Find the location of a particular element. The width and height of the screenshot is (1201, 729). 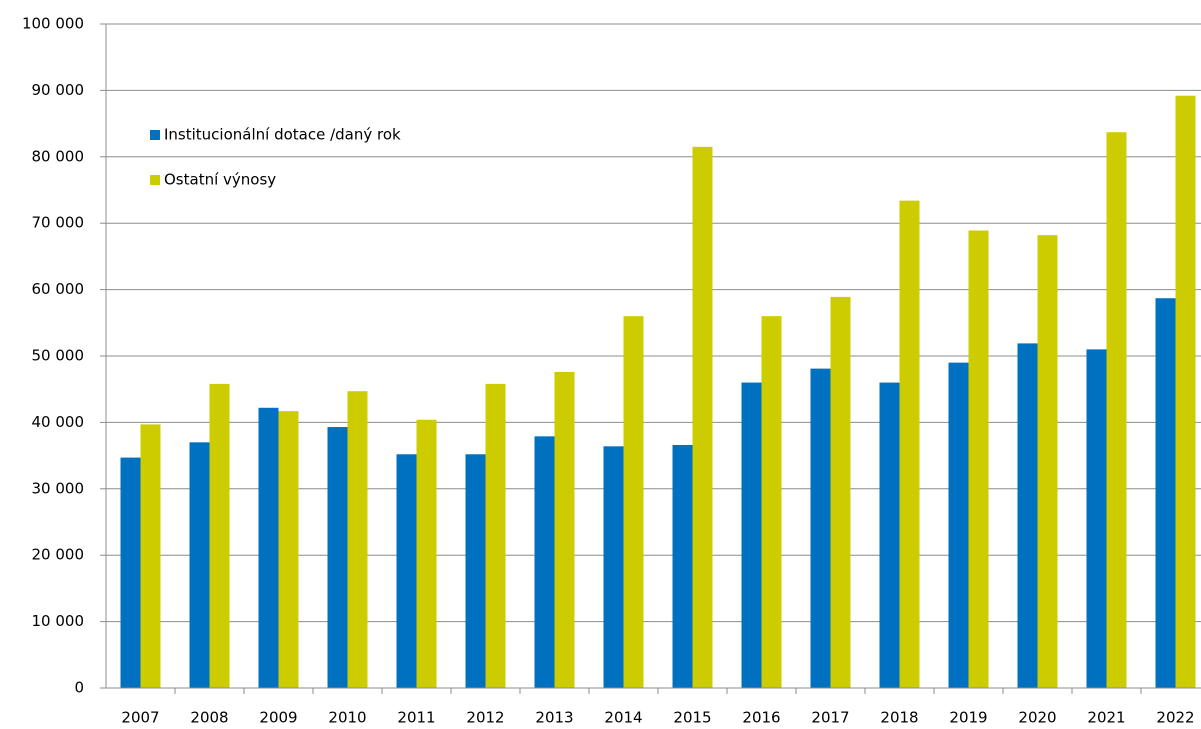

x-tick-label: 2013 is located at coordinates (554, 718).